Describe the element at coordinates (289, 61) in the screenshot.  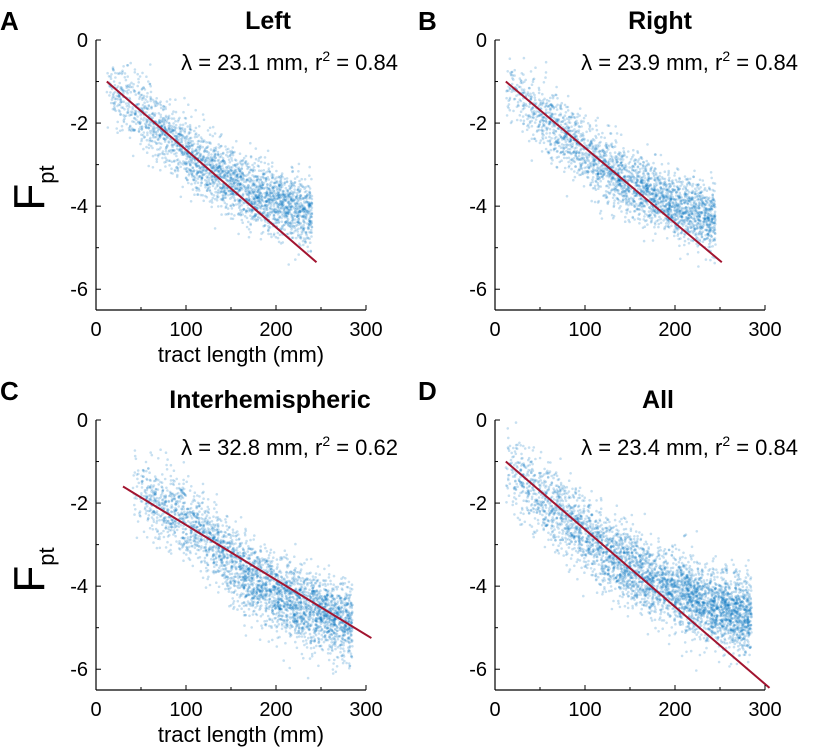
I see `fit-annotation: λ = 23.1 mm, r2 = 0.84` at that location.